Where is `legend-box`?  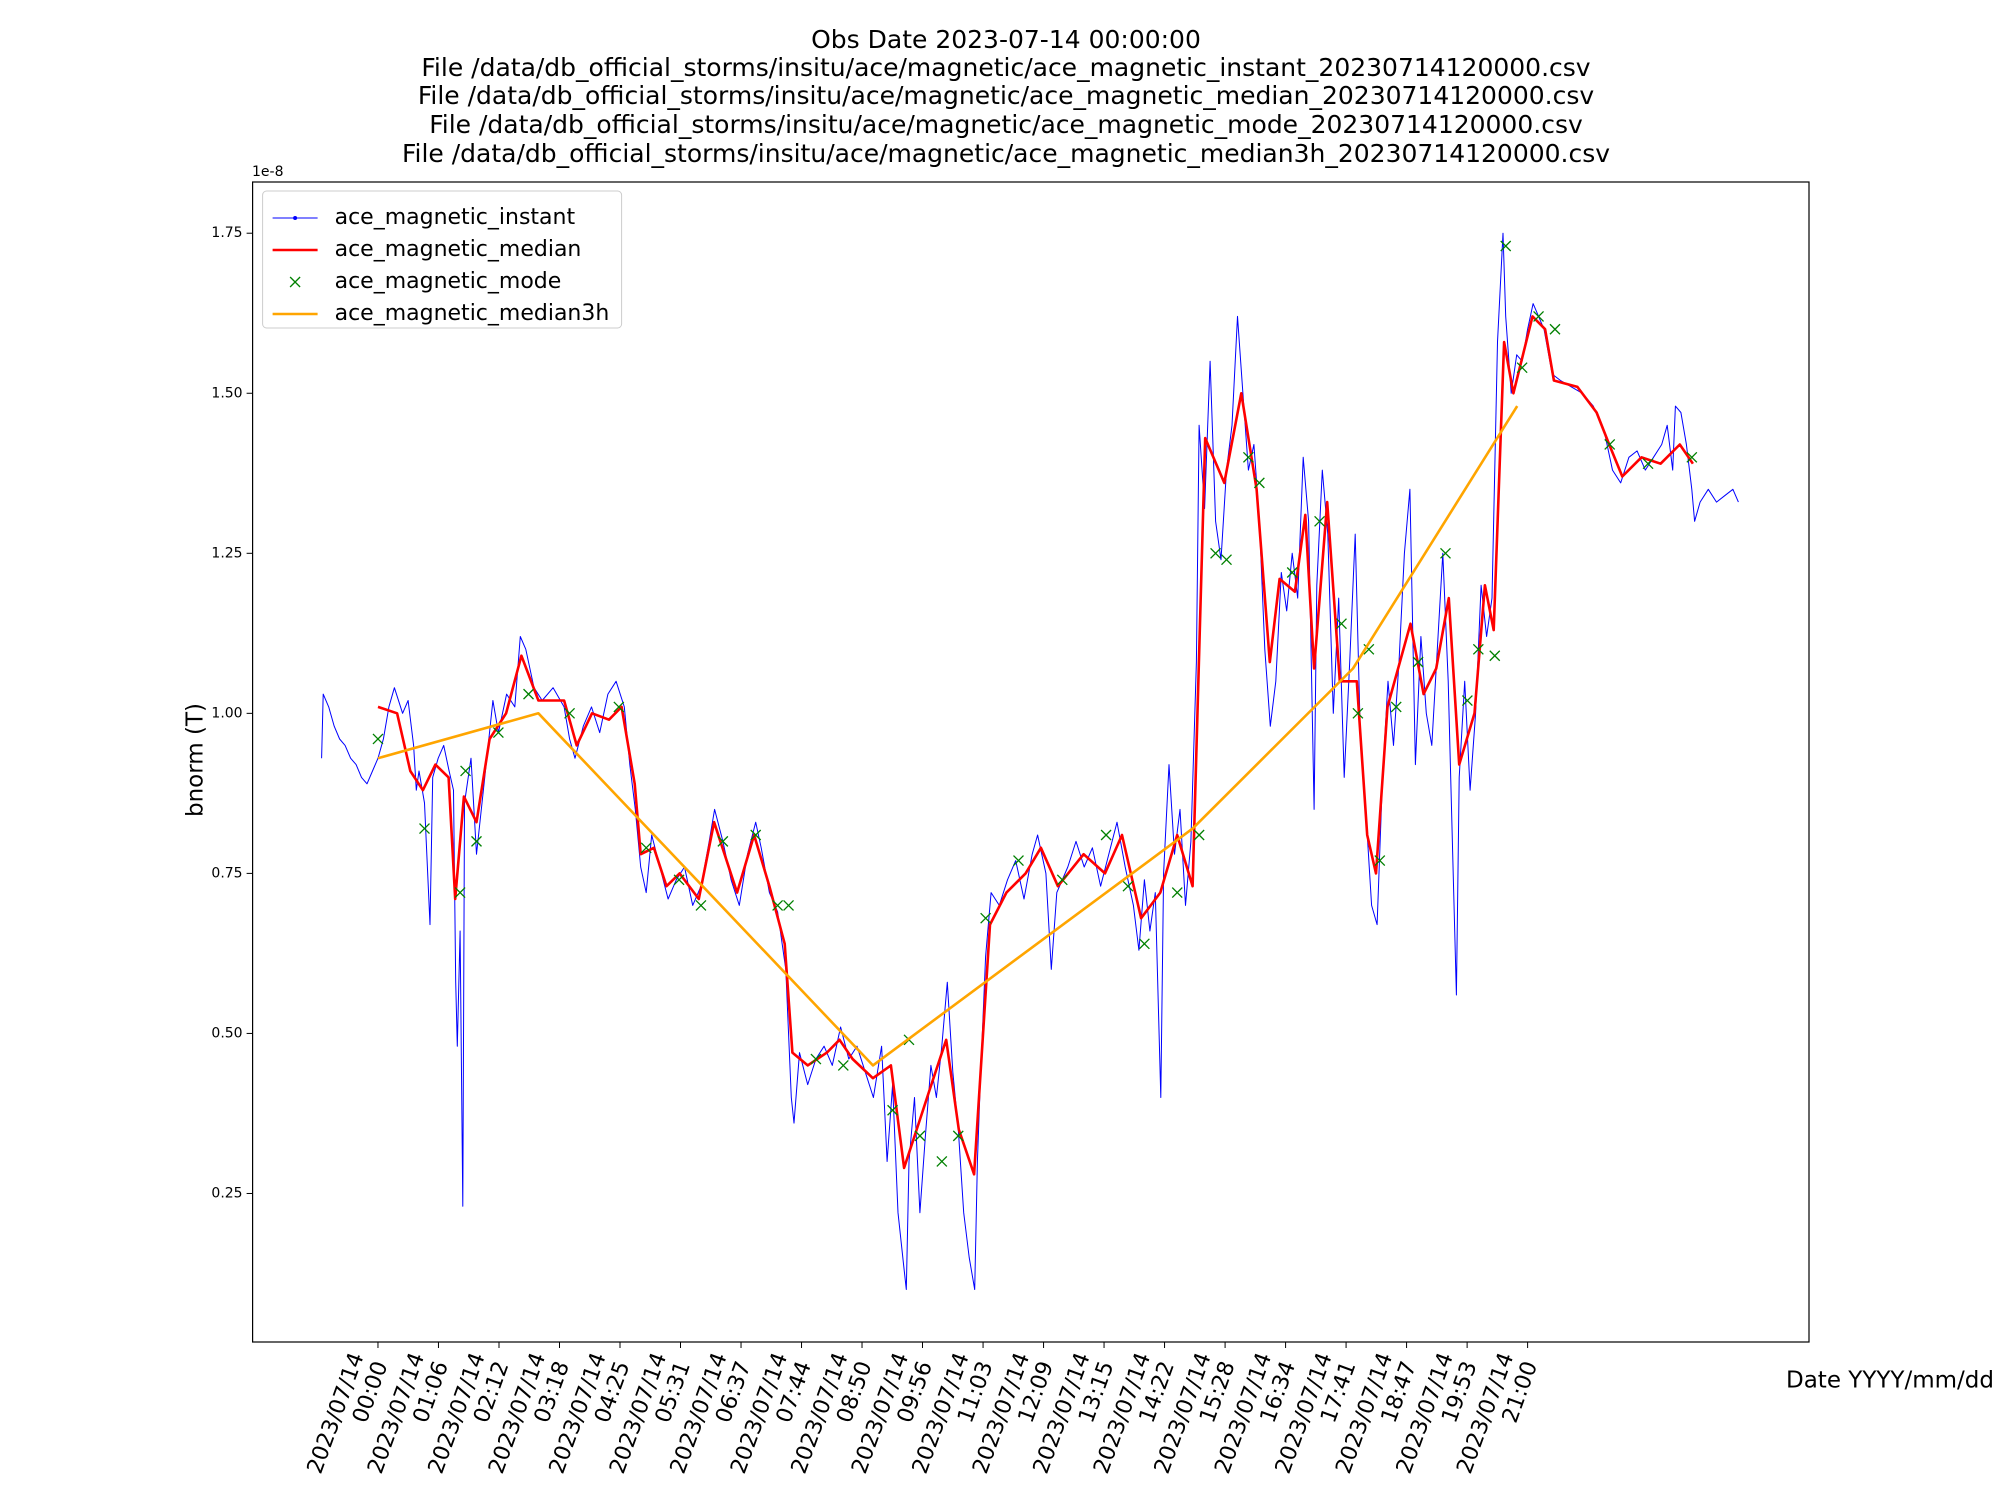
legend-box is located at coordinates (442, 259).